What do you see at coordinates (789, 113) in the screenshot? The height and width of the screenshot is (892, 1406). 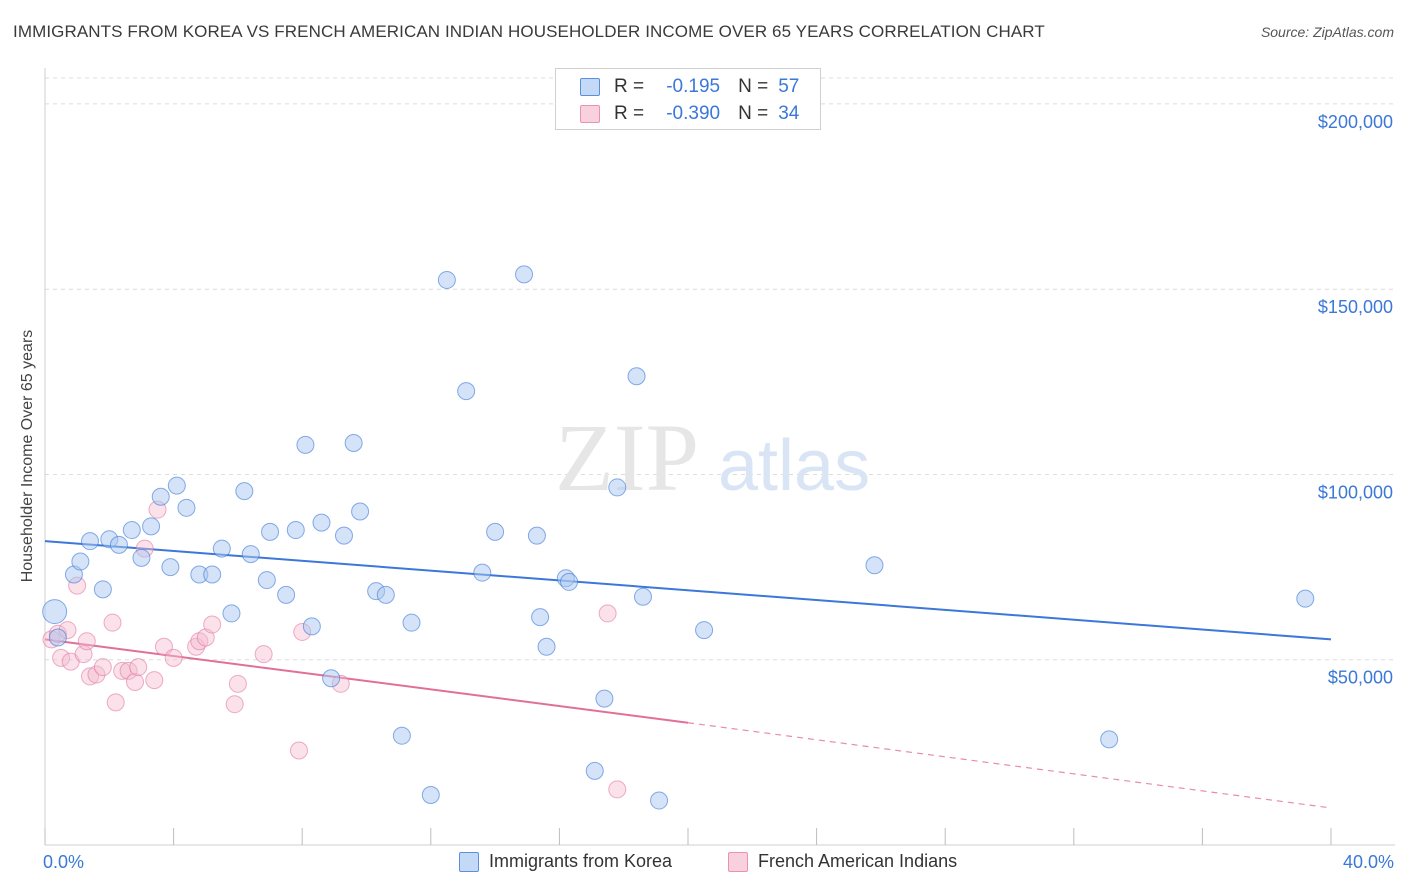 I see `french-n-value: 34` at bounding box center [789, 113].